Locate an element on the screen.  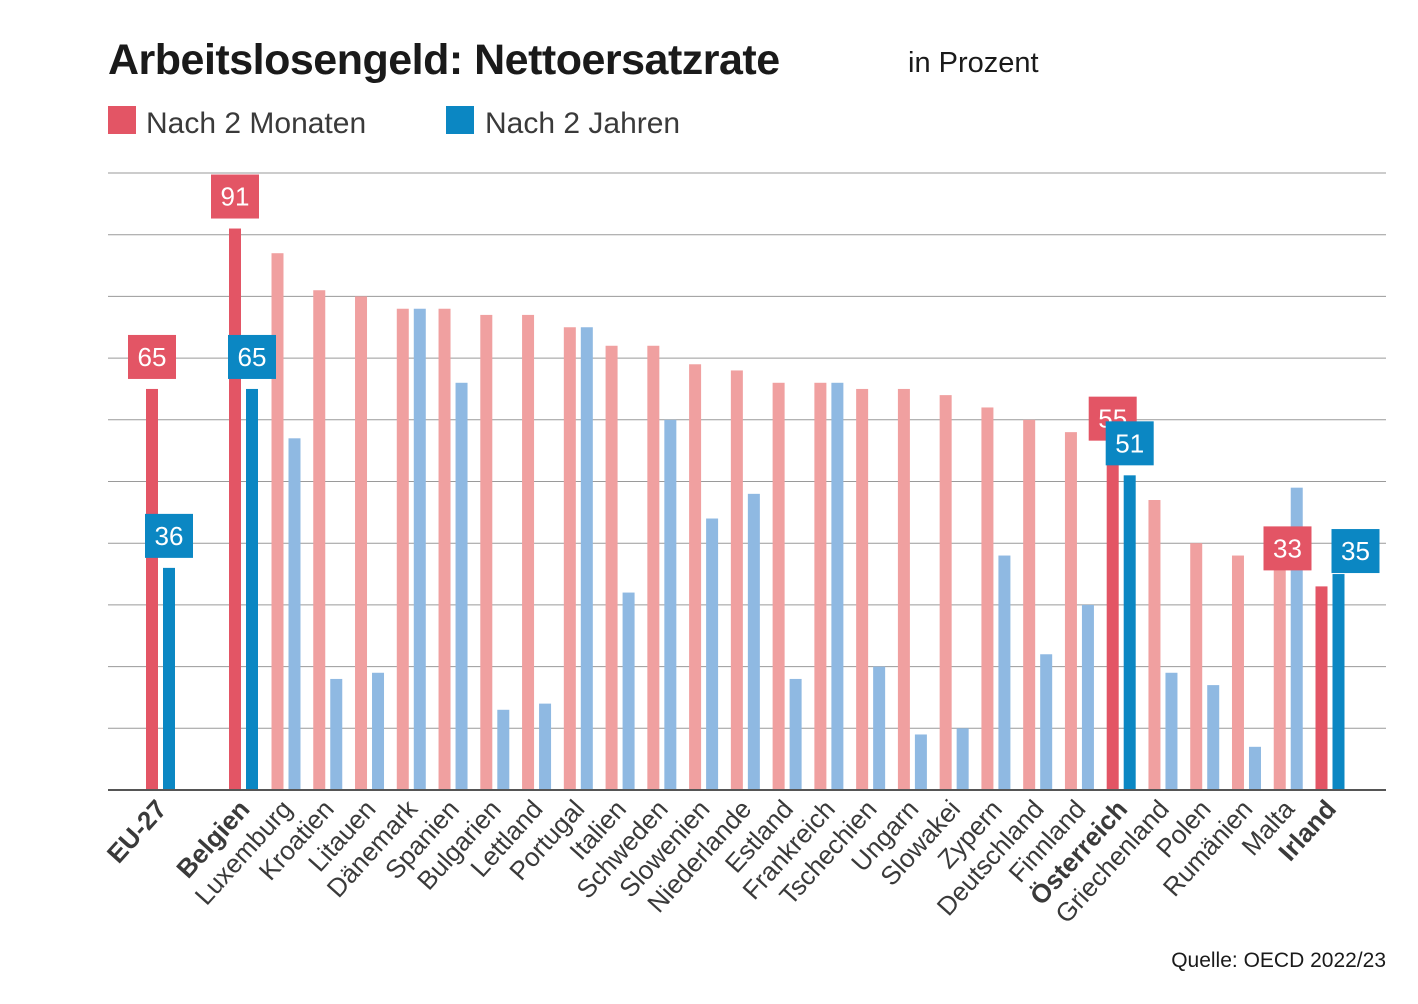
bar-slowenien-2-monate is located at coordinates (695, 577).